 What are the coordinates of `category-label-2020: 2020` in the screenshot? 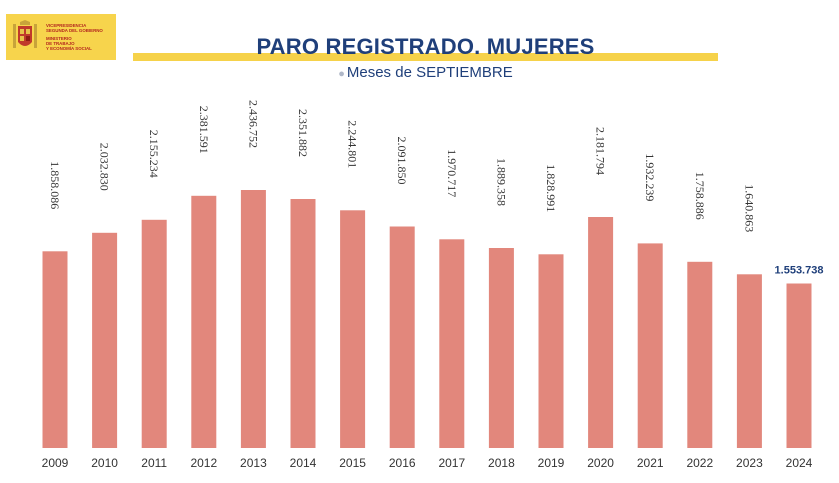 It's located at (600, 463).